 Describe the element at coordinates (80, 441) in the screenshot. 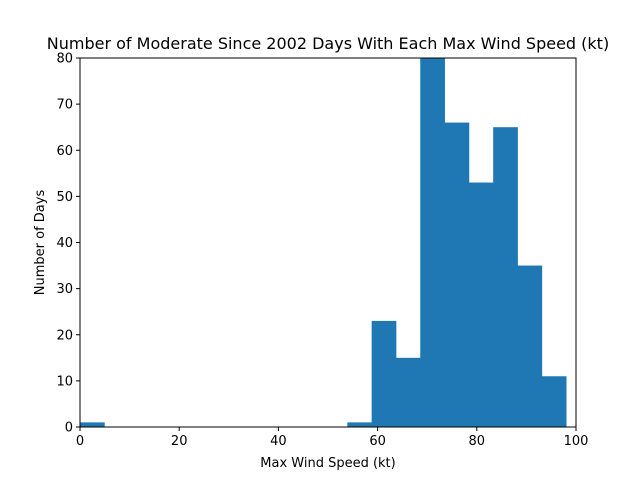

I see `x-tick-label: 0` at that location.